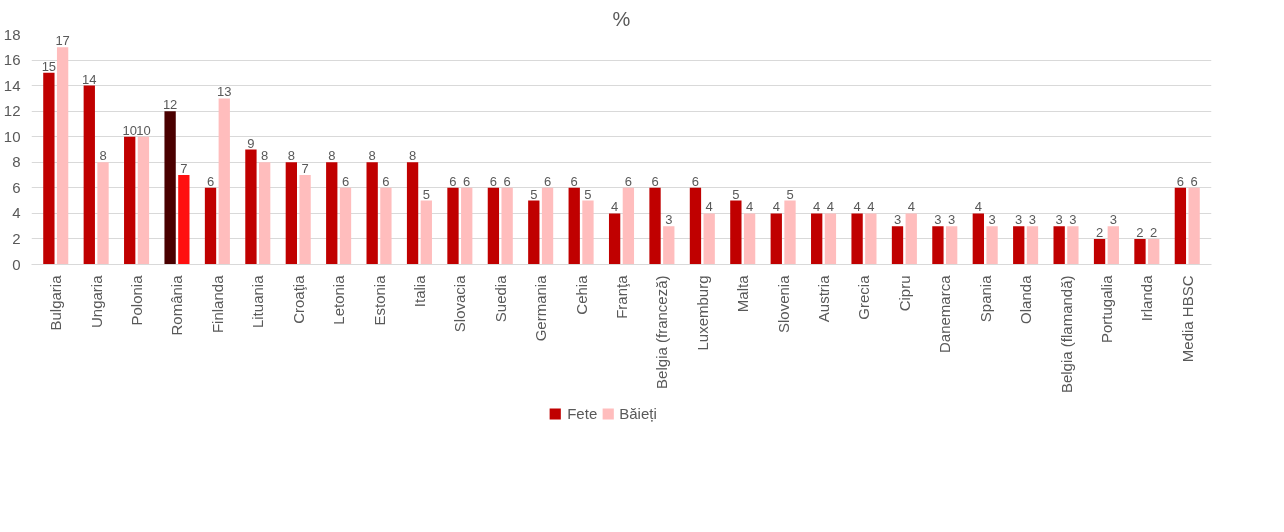 The width and height of the screenshot is (1284, 532). I want to click on data-label: 9, so click(251, 143).